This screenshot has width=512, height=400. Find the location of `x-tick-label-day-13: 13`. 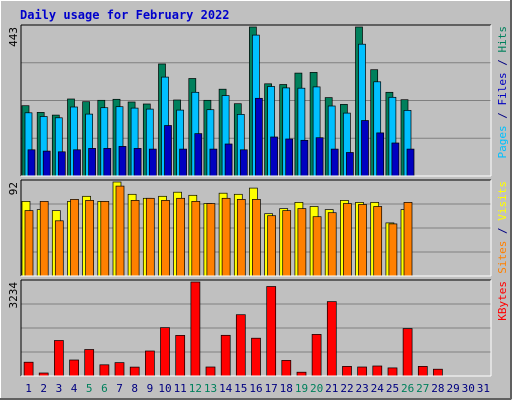

x-tick-label-day-13: 13 is located at coordinates (210, 388).